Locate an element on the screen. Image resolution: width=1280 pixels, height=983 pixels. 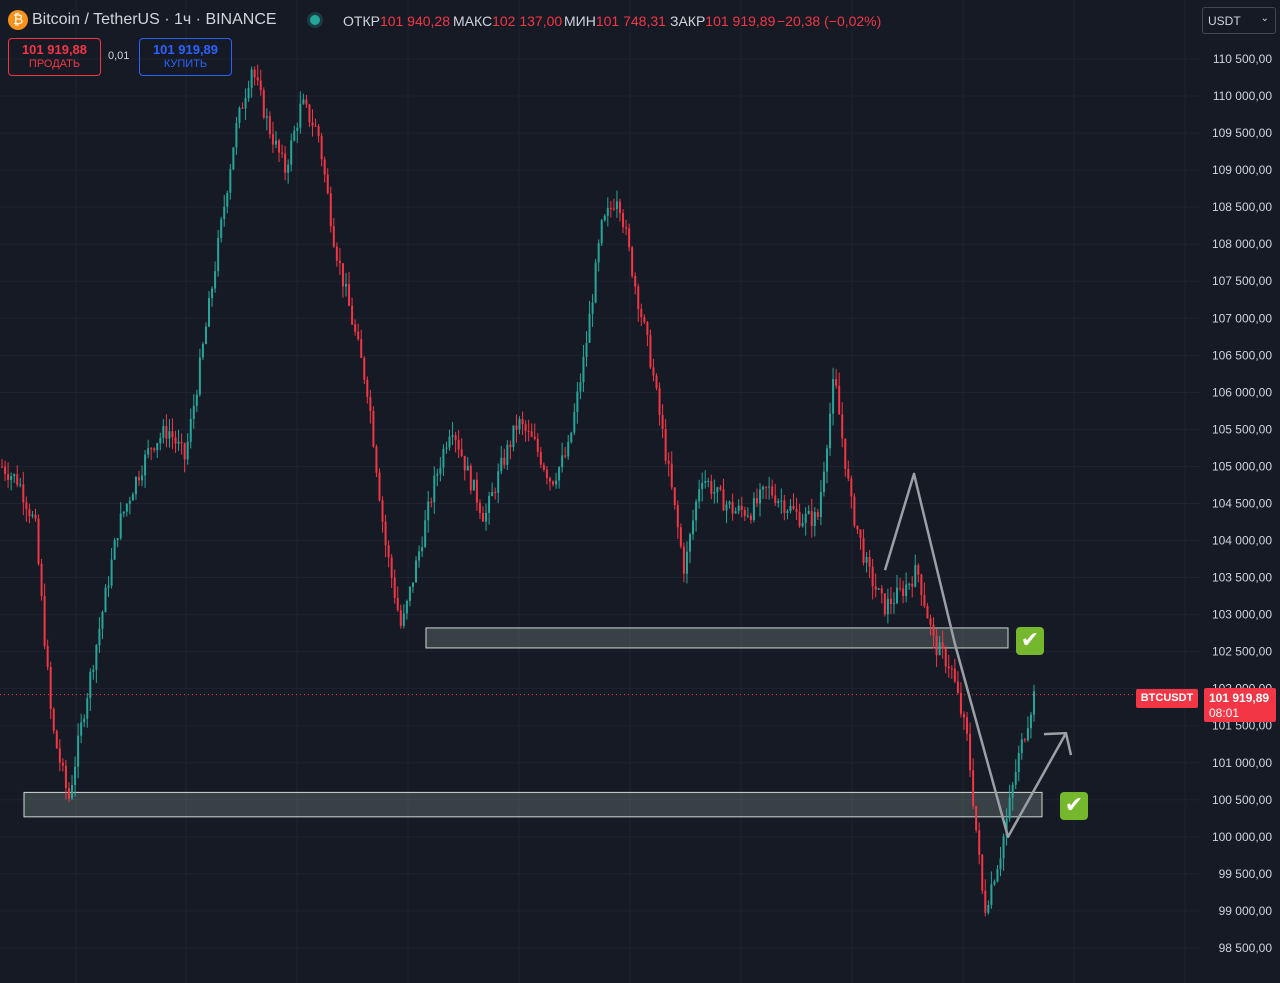
y-tick-label: 104 000,00 is located at coordinates (1242, 541).